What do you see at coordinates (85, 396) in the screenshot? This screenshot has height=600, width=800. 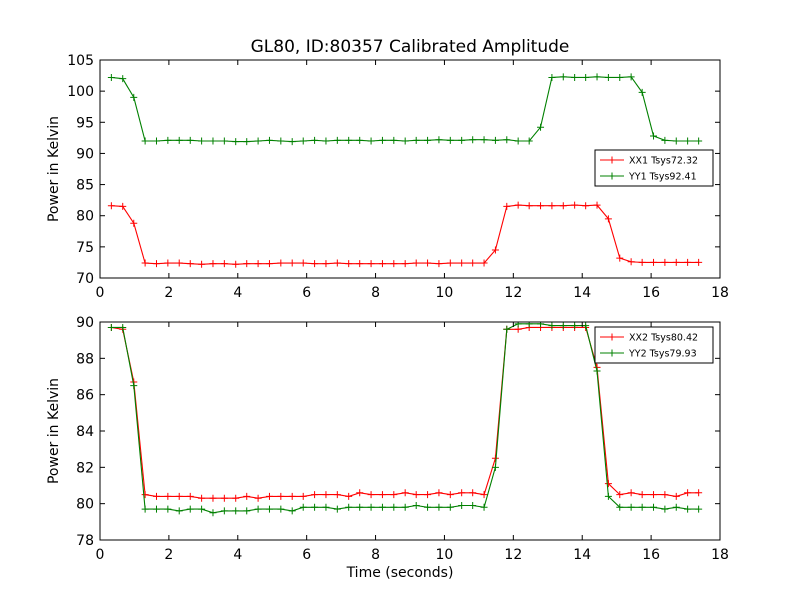 I see `y-tick-label: 86` at bounding box center [85, 396].